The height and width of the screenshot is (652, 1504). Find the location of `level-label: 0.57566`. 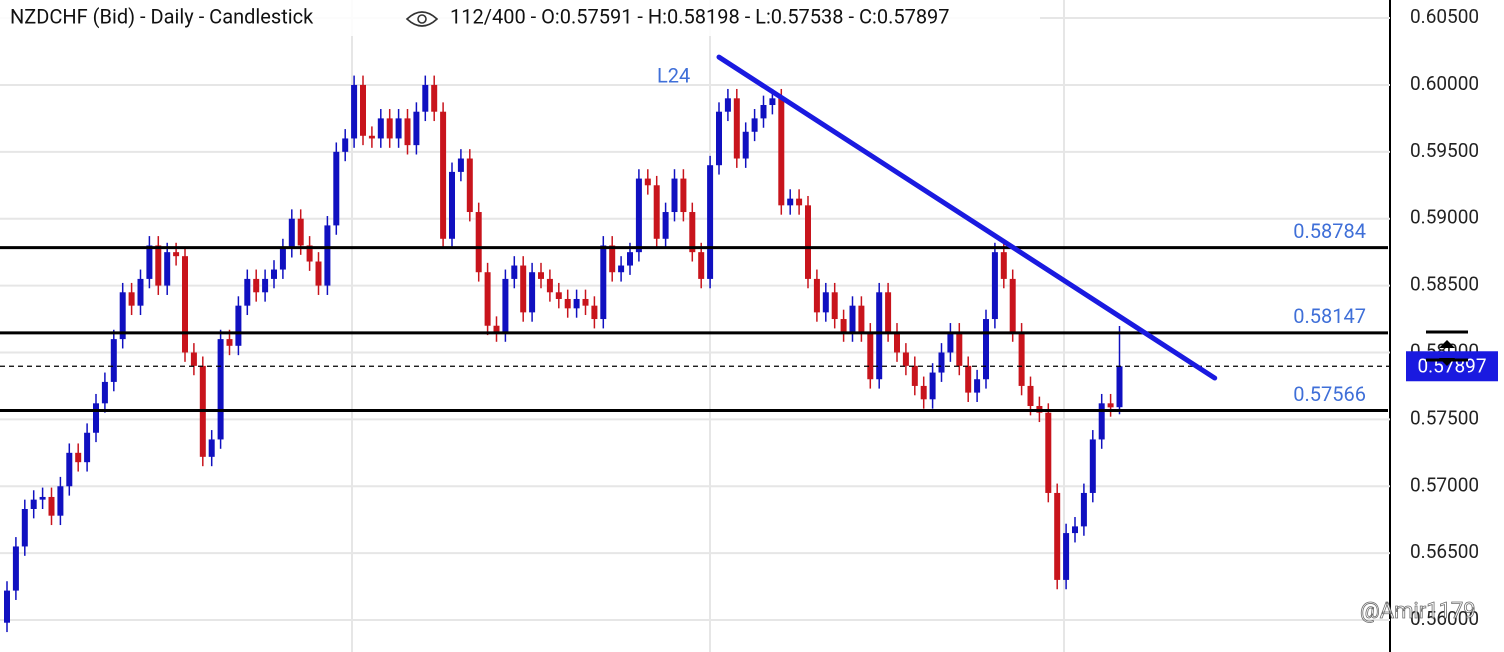

level-label: 0.57566 is located at coordinates (1329, 394).